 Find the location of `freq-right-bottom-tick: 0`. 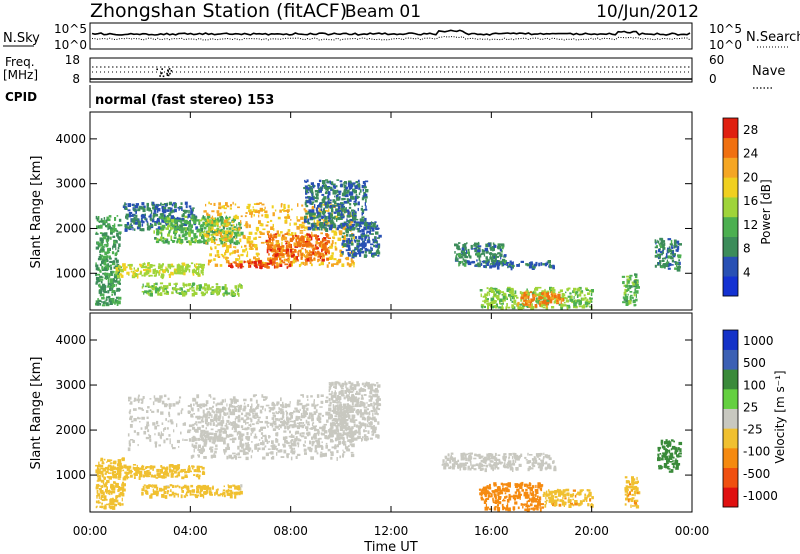

freq-right-bottom-tick: 0 is located at coordinates (713, 79).